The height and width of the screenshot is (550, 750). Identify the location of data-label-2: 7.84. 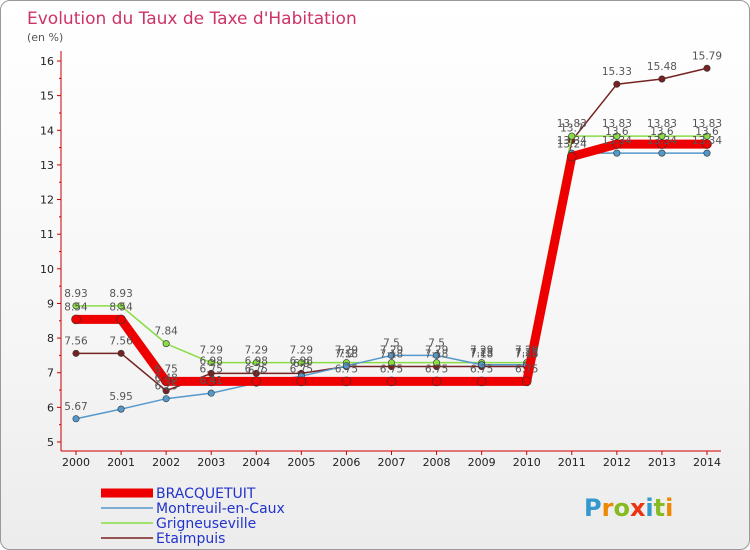
(166, 332).